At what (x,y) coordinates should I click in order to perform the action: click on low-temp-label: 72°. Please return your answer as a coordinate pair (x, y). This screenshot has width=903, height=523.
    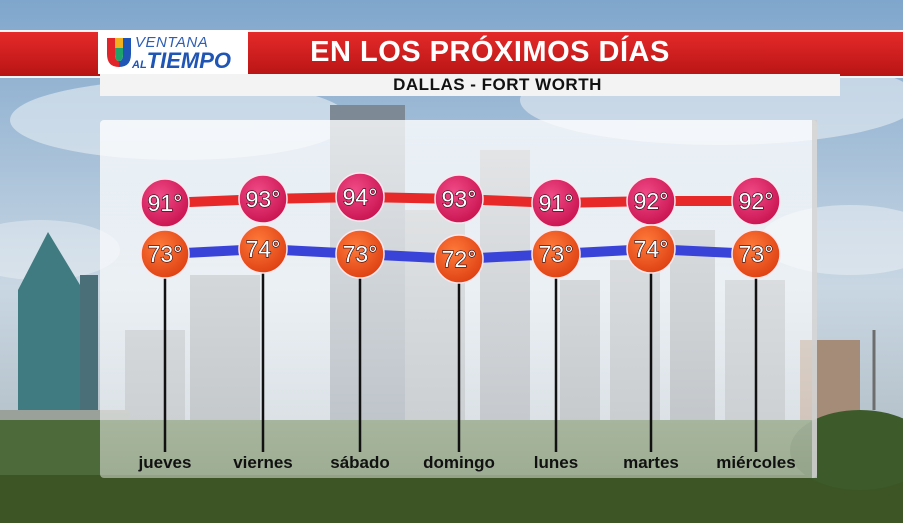
    Looking at the image, I should click on (459, 259).